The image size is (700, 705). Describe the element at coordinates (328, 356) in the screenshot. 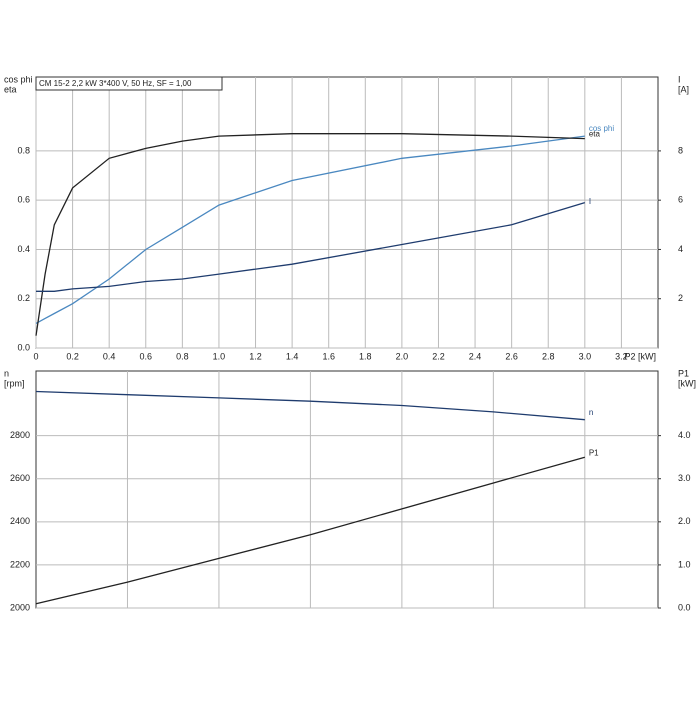

I see `x-tick-label: 1.6` at that location.